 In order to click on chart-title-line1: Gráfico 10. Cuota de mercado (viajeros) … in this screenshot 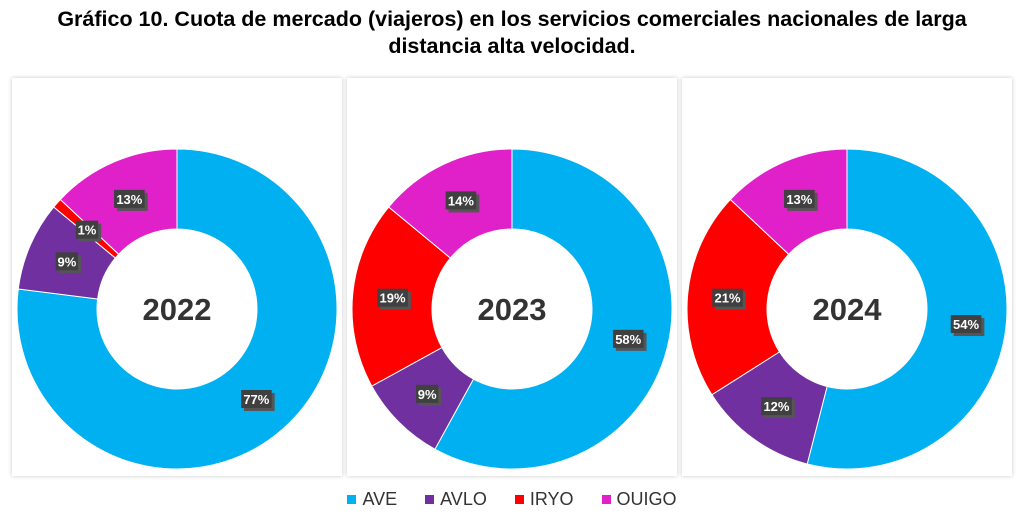, I will do `click(512, 19)`.